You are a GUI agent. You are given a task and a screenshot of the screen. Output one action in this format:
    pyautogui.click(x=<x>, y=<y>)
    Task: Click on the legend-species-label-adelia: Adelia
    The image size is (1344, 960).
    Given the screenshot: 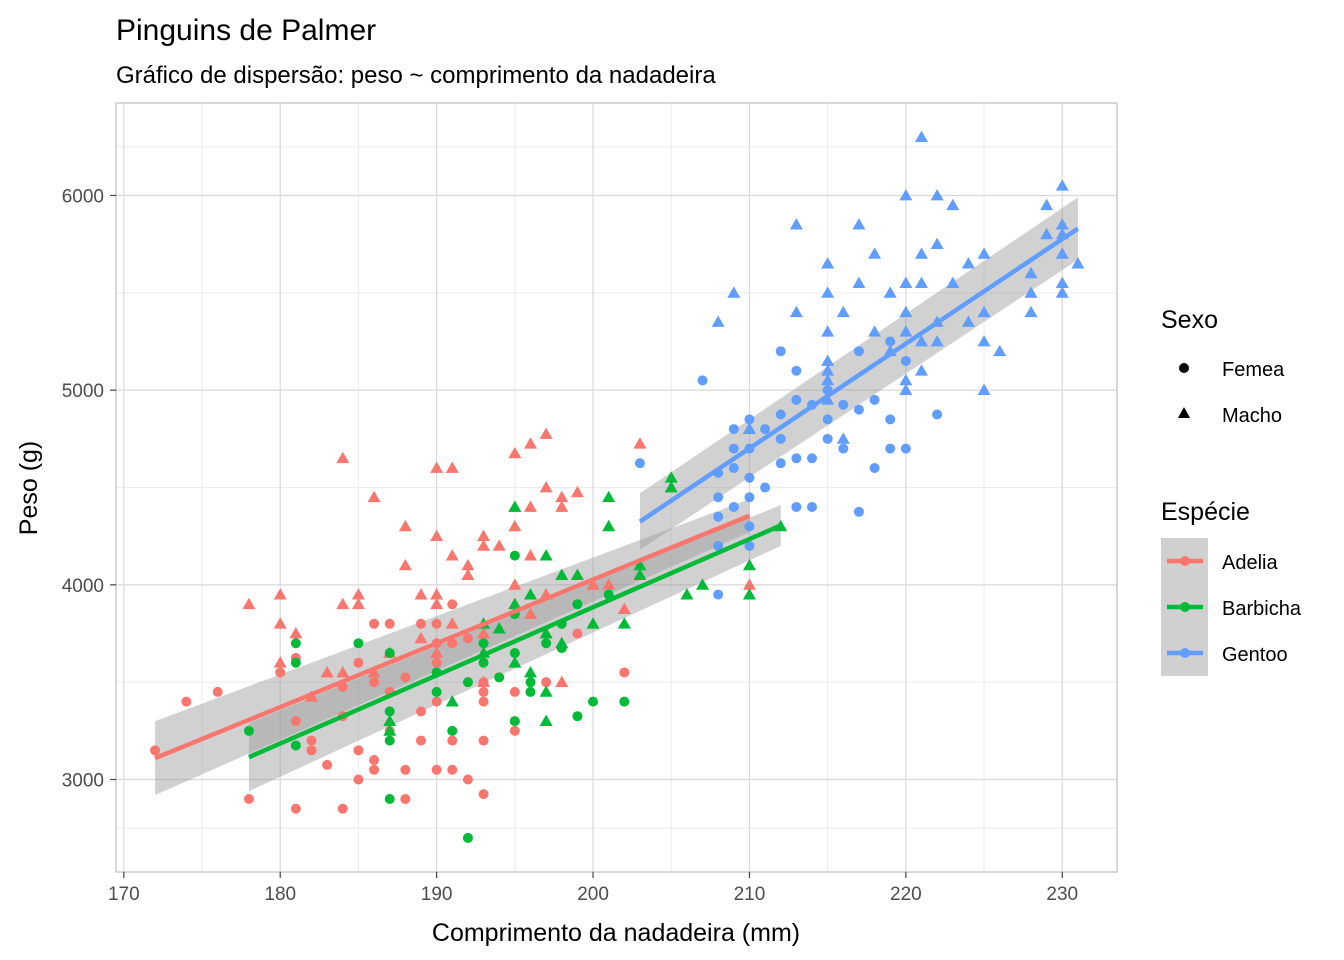 What is the action you would take?
    pyautogui.click(x=1250, y=563)
    